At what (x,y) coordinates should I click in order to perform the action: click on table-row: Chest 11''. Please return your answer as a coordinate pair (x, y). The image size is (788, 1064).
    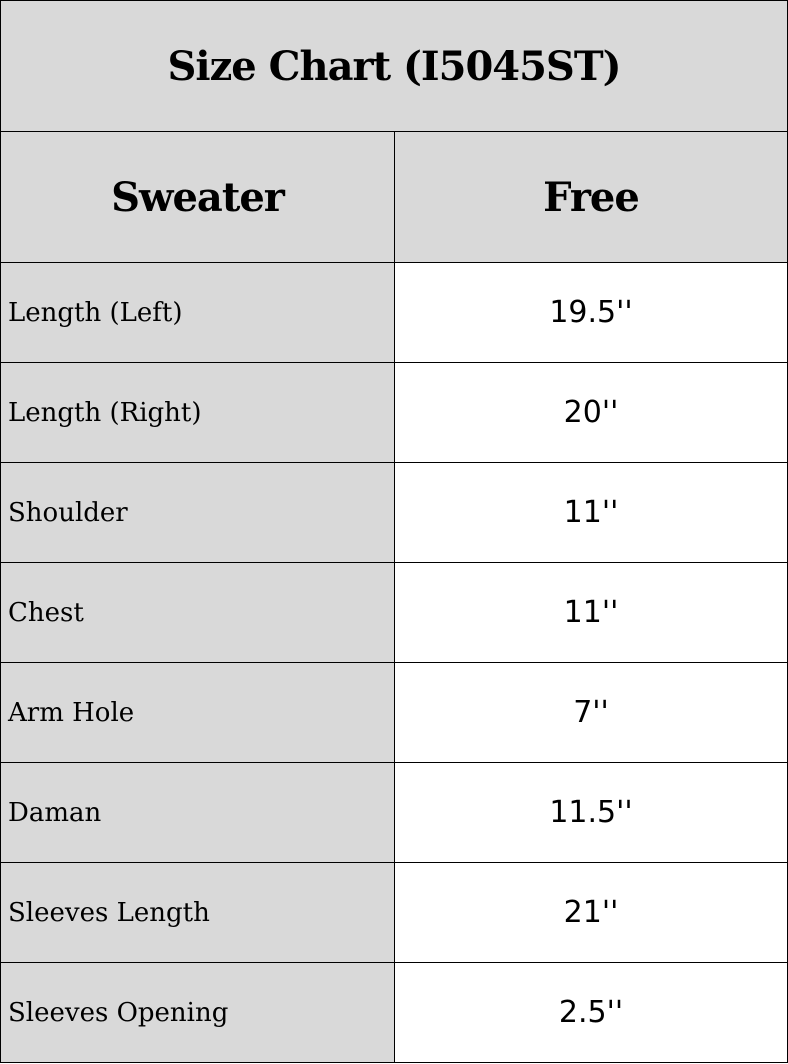
    Looking at the image, I should click on (394, 612).